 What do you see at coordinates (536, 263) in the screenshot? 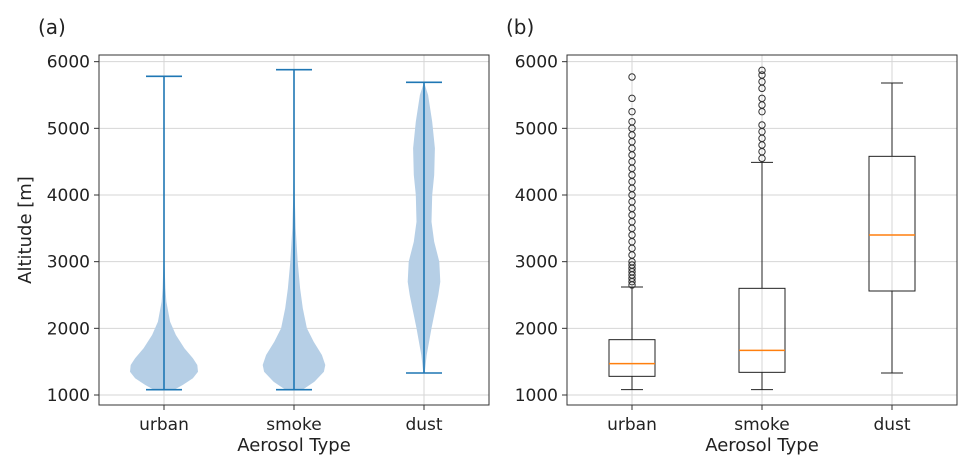
I see `y-tick-label-b: 3000` at bounding box center [536, 263].